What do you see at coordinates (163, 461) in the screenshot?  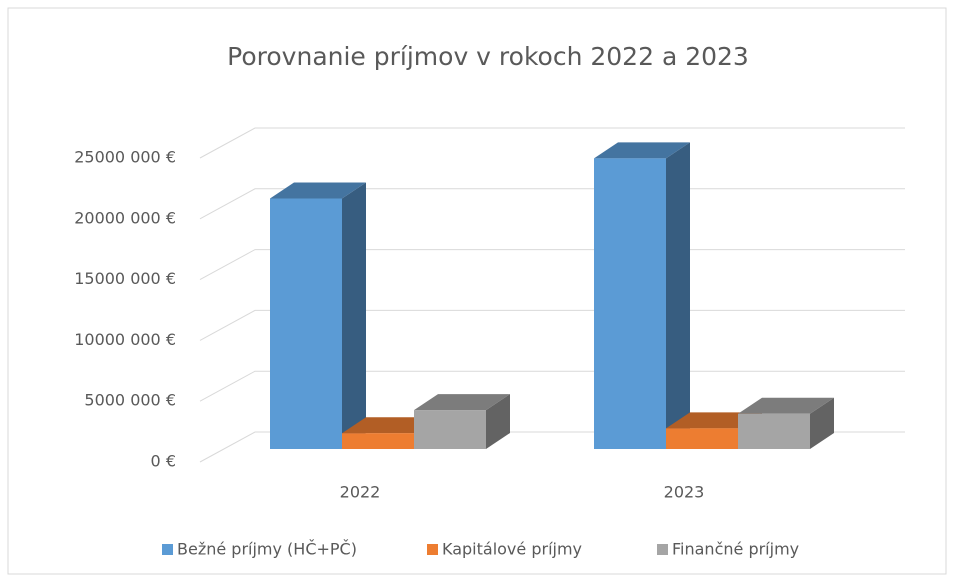 I see `y-tick-label: 0 €` at bounding box center [163, 461].